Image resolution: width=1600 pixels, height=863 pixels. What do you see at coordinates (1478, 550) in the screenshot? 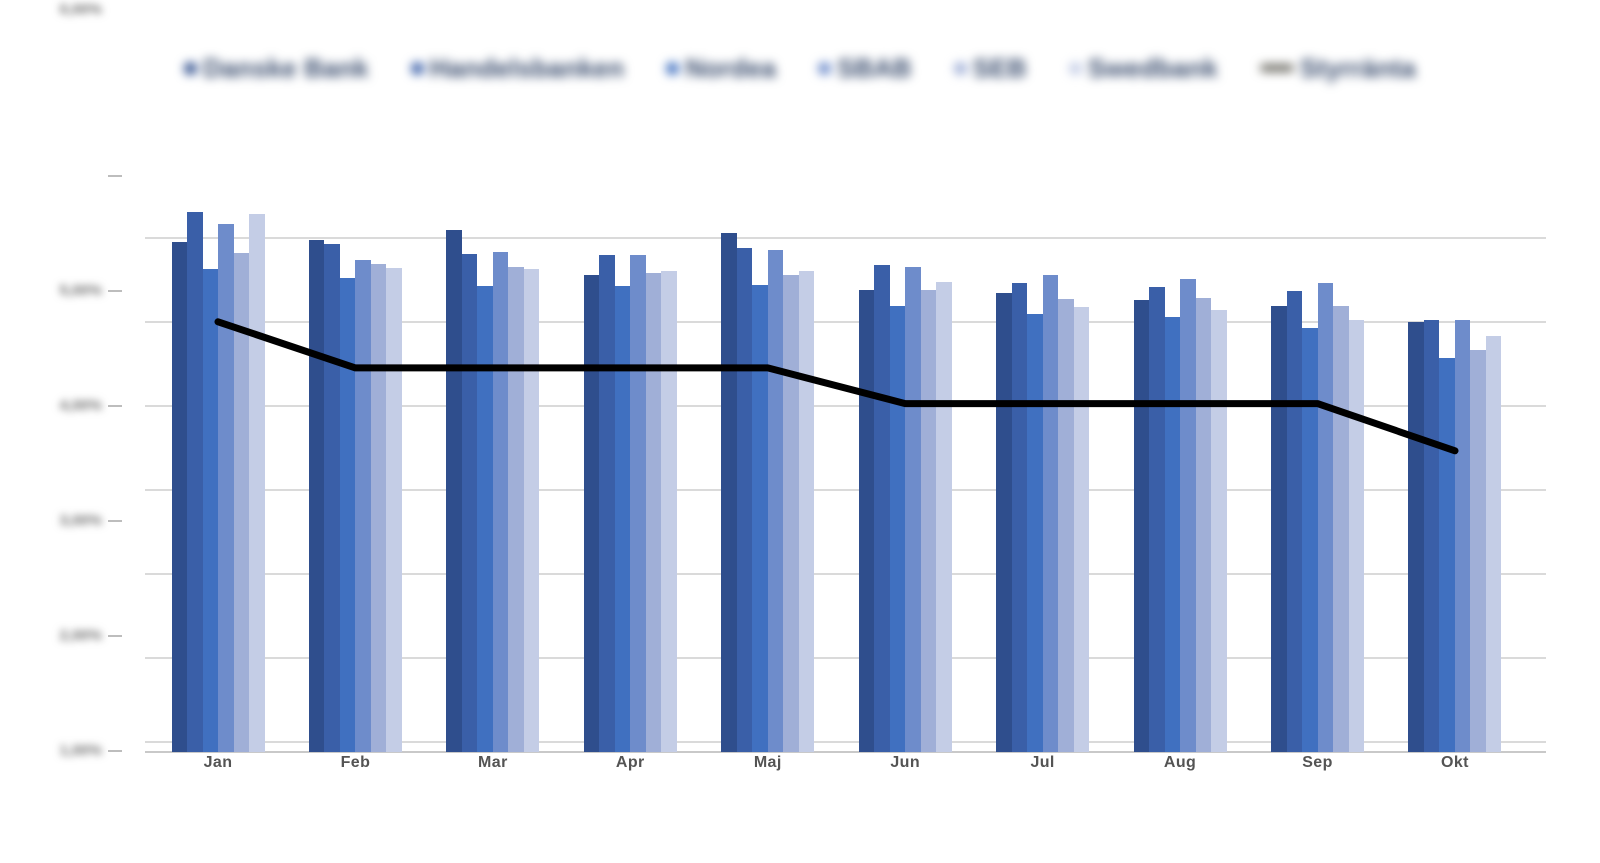
I see `bar-seb-okt` at bounding box center [1478, 550].